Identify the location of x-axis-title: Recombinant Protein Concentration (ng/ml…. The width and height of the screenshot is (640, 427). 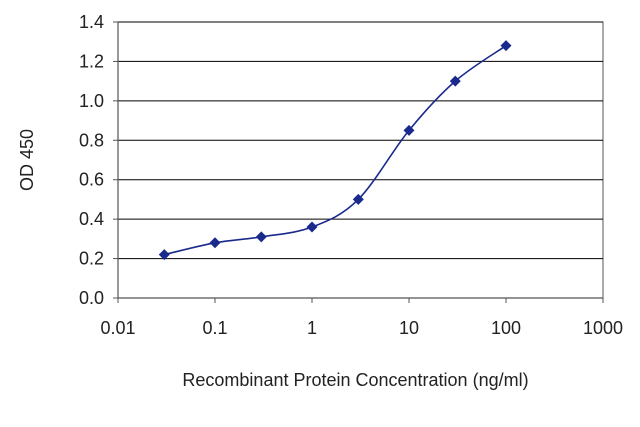
(355, 380).